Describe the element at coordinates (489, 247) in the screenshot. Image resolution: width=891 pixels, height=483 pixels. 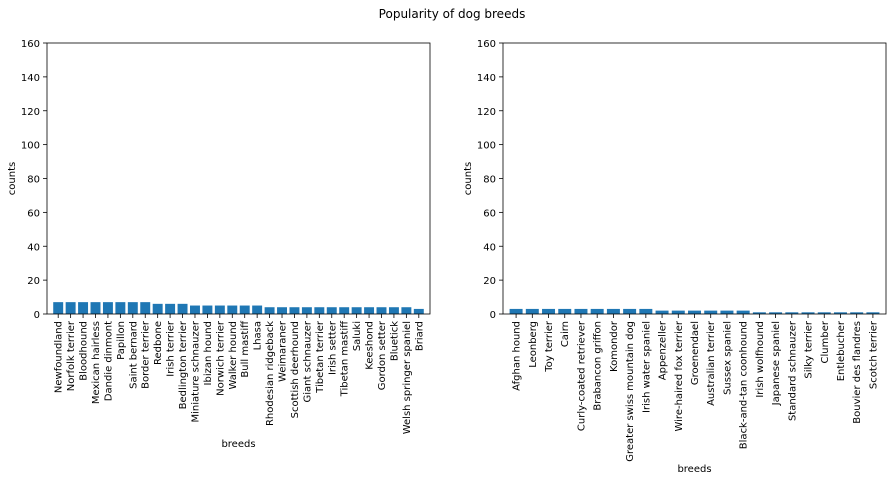
I see `chart-2-ytick-label: 40` at that location.